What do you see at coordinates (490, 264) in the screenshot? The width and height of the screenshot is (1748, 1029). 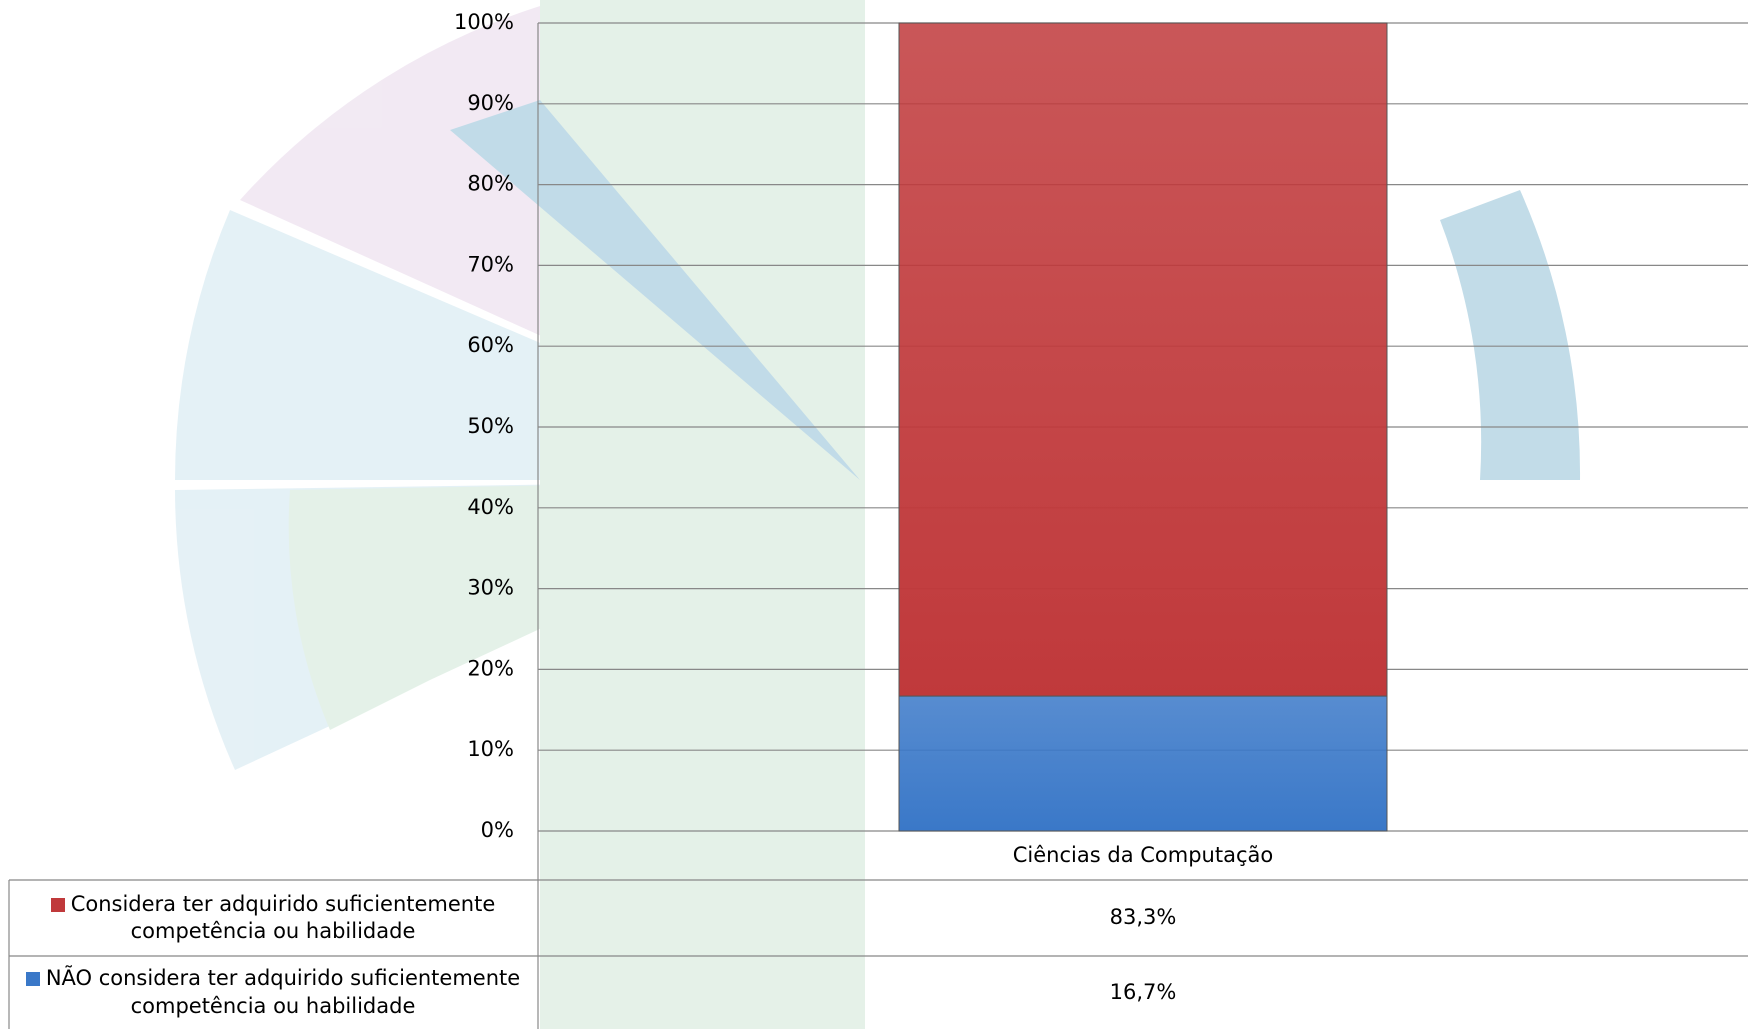 I see `y-tick-label: 70%` at bounding box center [490, 264].